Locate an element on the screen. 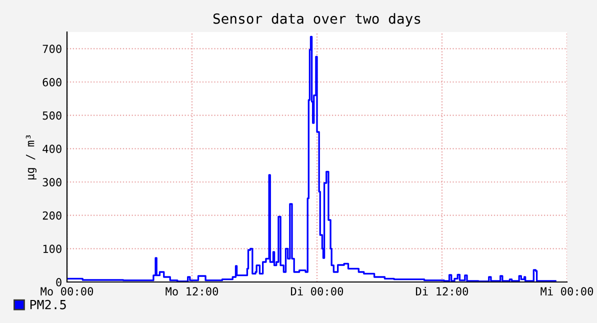 Image resolution: width=597 pixels, height=323 pixels. y-axis-title: µg / m³ is located at coordinates (31, 157).